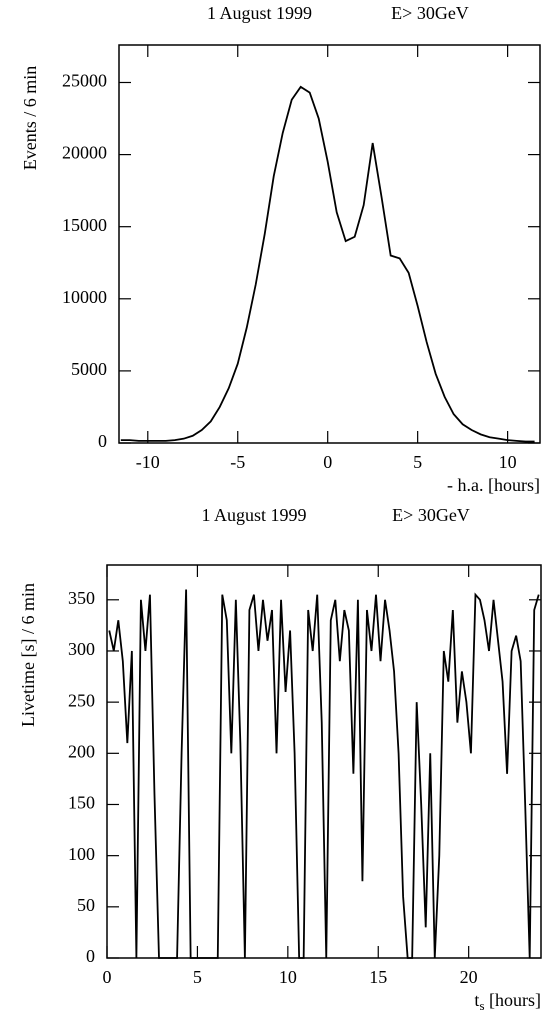 This screenshot has width=555, height=1025. Describe the element at coordinates (28, 655) in the screenshot. I see `y-axis-label: Livetime [s] / 6 min` at that location.